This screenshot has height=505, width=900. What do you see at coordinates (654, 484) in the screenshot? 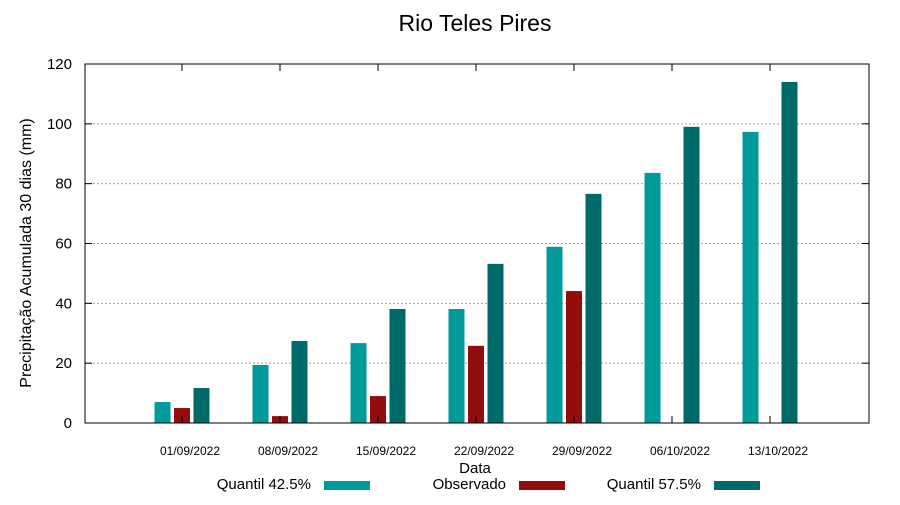
I see `legend-label: Quantil 57.5%` at bounding box center [654, 484].